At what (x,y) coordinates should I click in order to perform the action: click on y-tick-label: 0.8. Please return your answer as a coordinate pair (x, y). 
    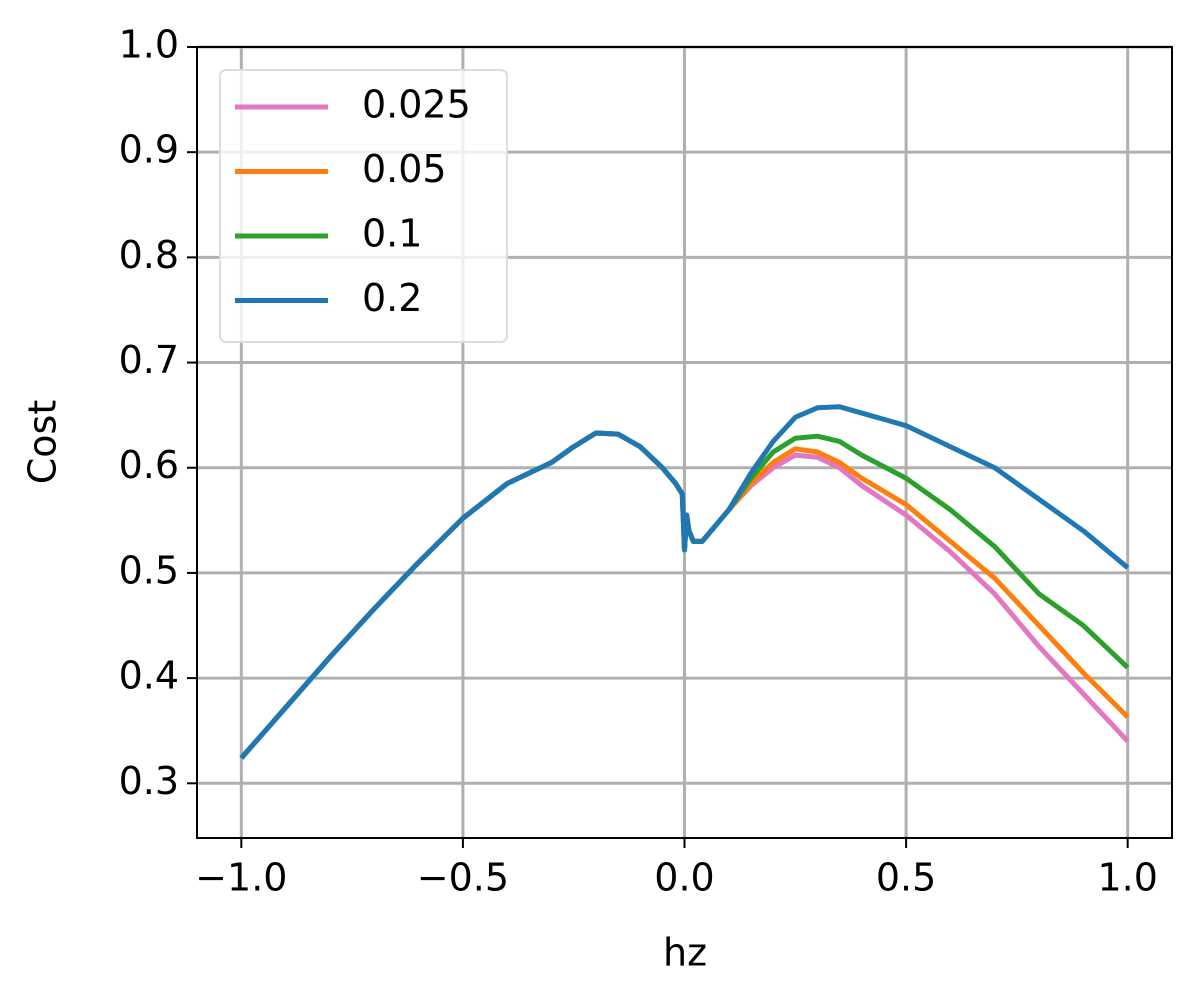
    Looking at the image, I should click on (149, 255).